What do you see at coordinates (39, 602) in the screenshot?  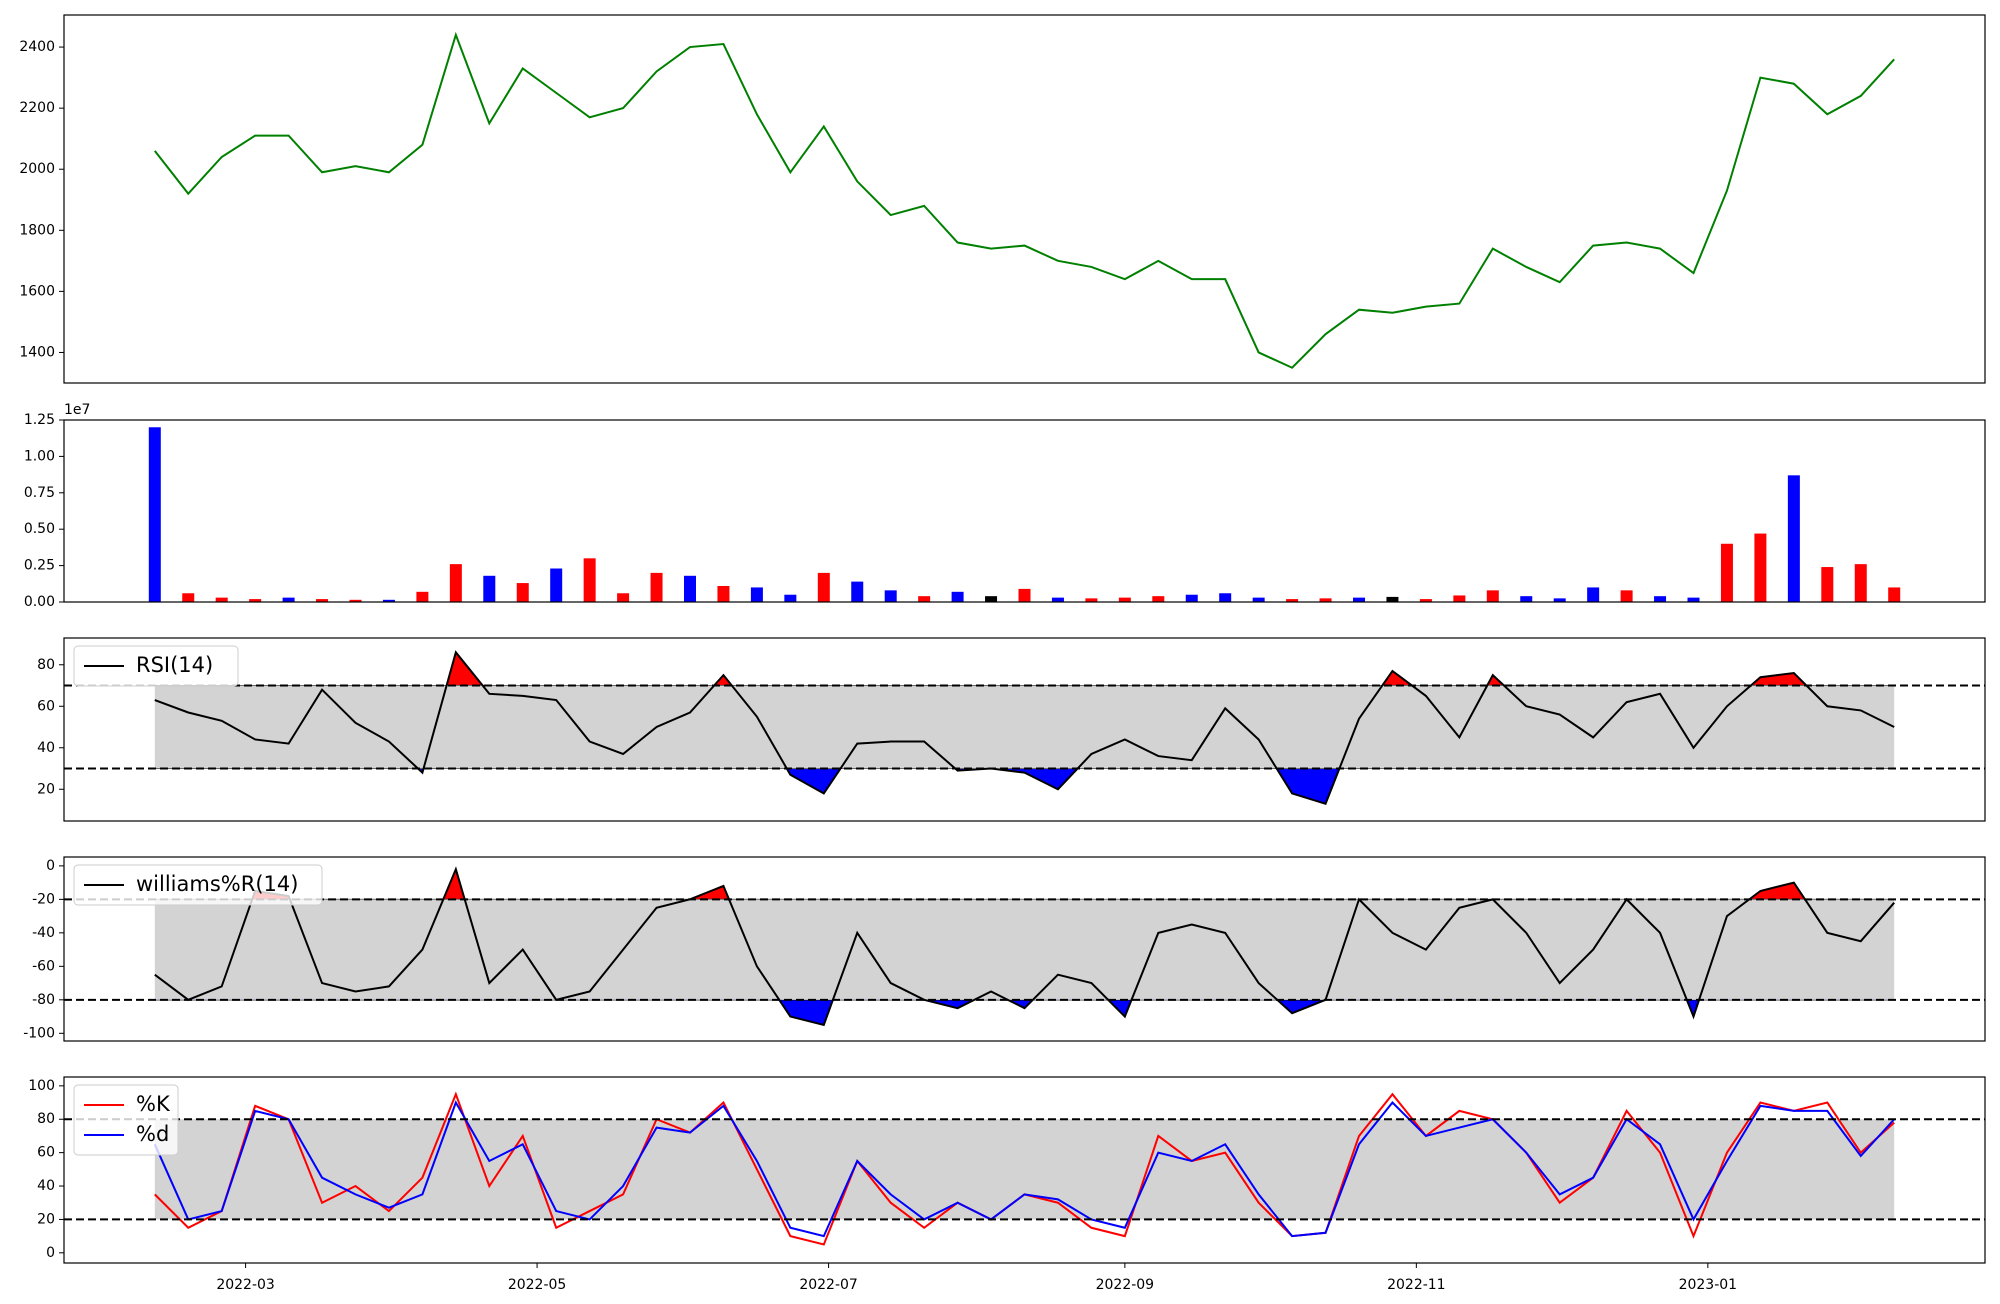 I see `y-tick-label: 0.00` at bounding box center [39, 602].